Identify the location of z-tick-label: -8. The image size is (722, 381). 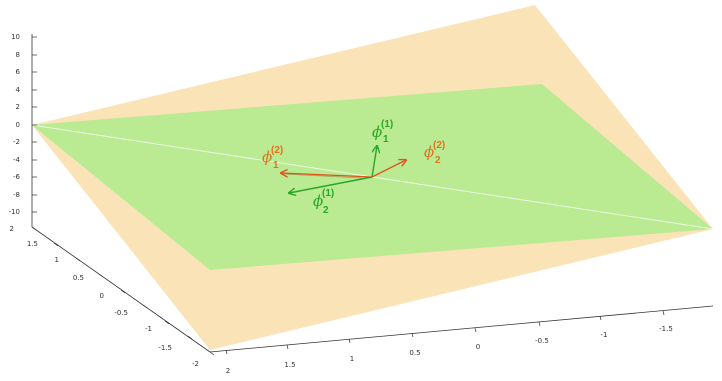
(16, 195).